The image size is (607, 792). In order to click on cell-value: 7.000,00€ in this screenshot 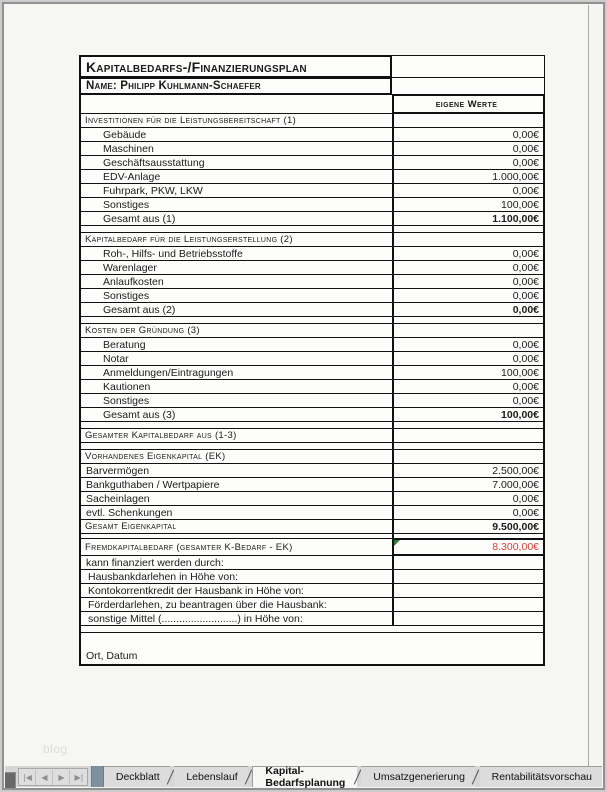, I will do `click(468, 484)`.